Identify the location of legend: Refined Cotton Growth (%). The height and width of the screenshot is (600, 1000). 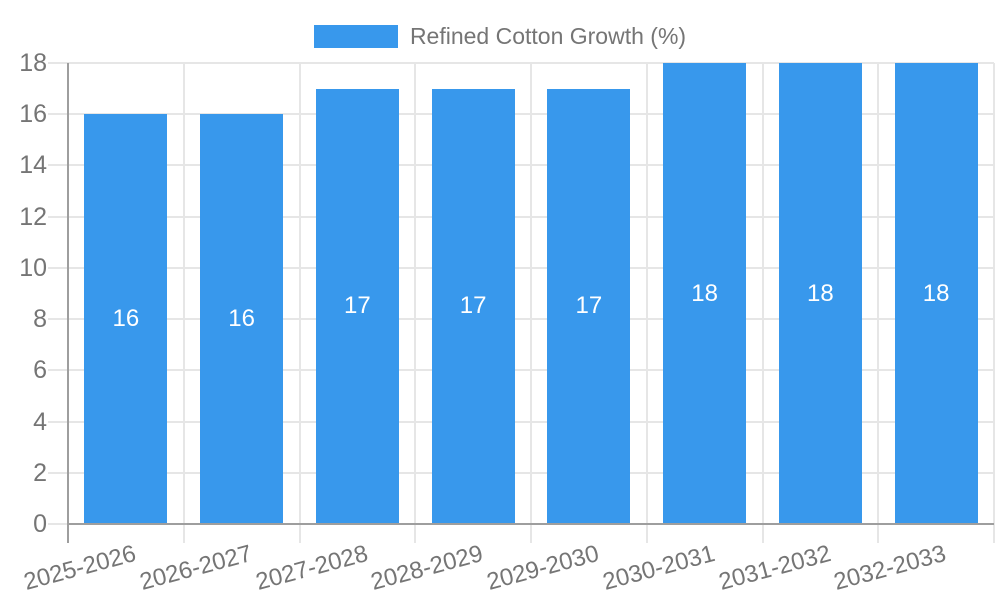
(500, 36).